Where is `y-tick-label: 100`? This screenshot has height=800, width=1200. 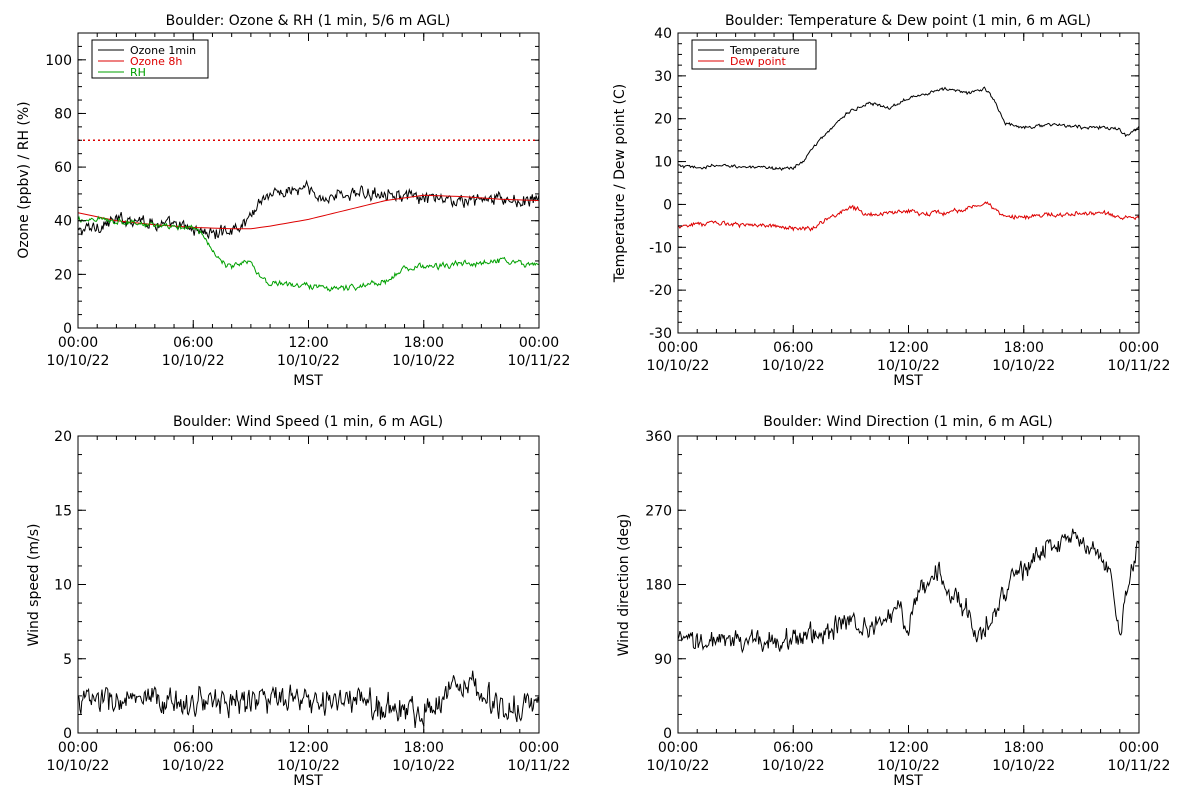
y-tick-label: 100 is located at coordinates (58, 61).